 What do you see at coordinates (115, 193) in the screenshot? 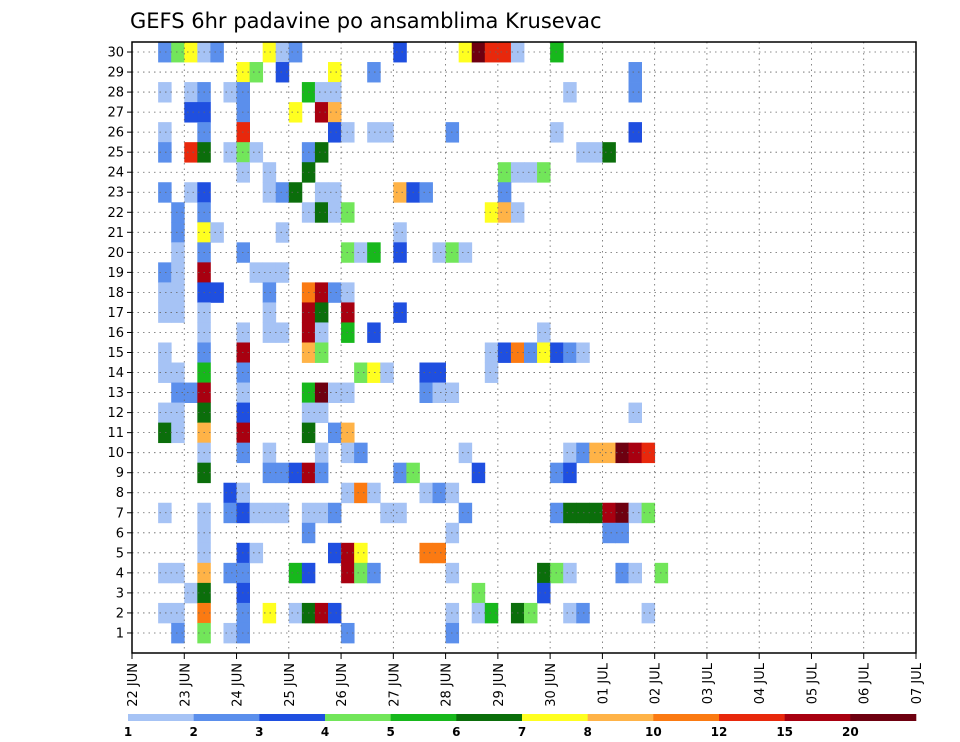
I see `y-tick-label: 23` at bounding box center [115, 193].